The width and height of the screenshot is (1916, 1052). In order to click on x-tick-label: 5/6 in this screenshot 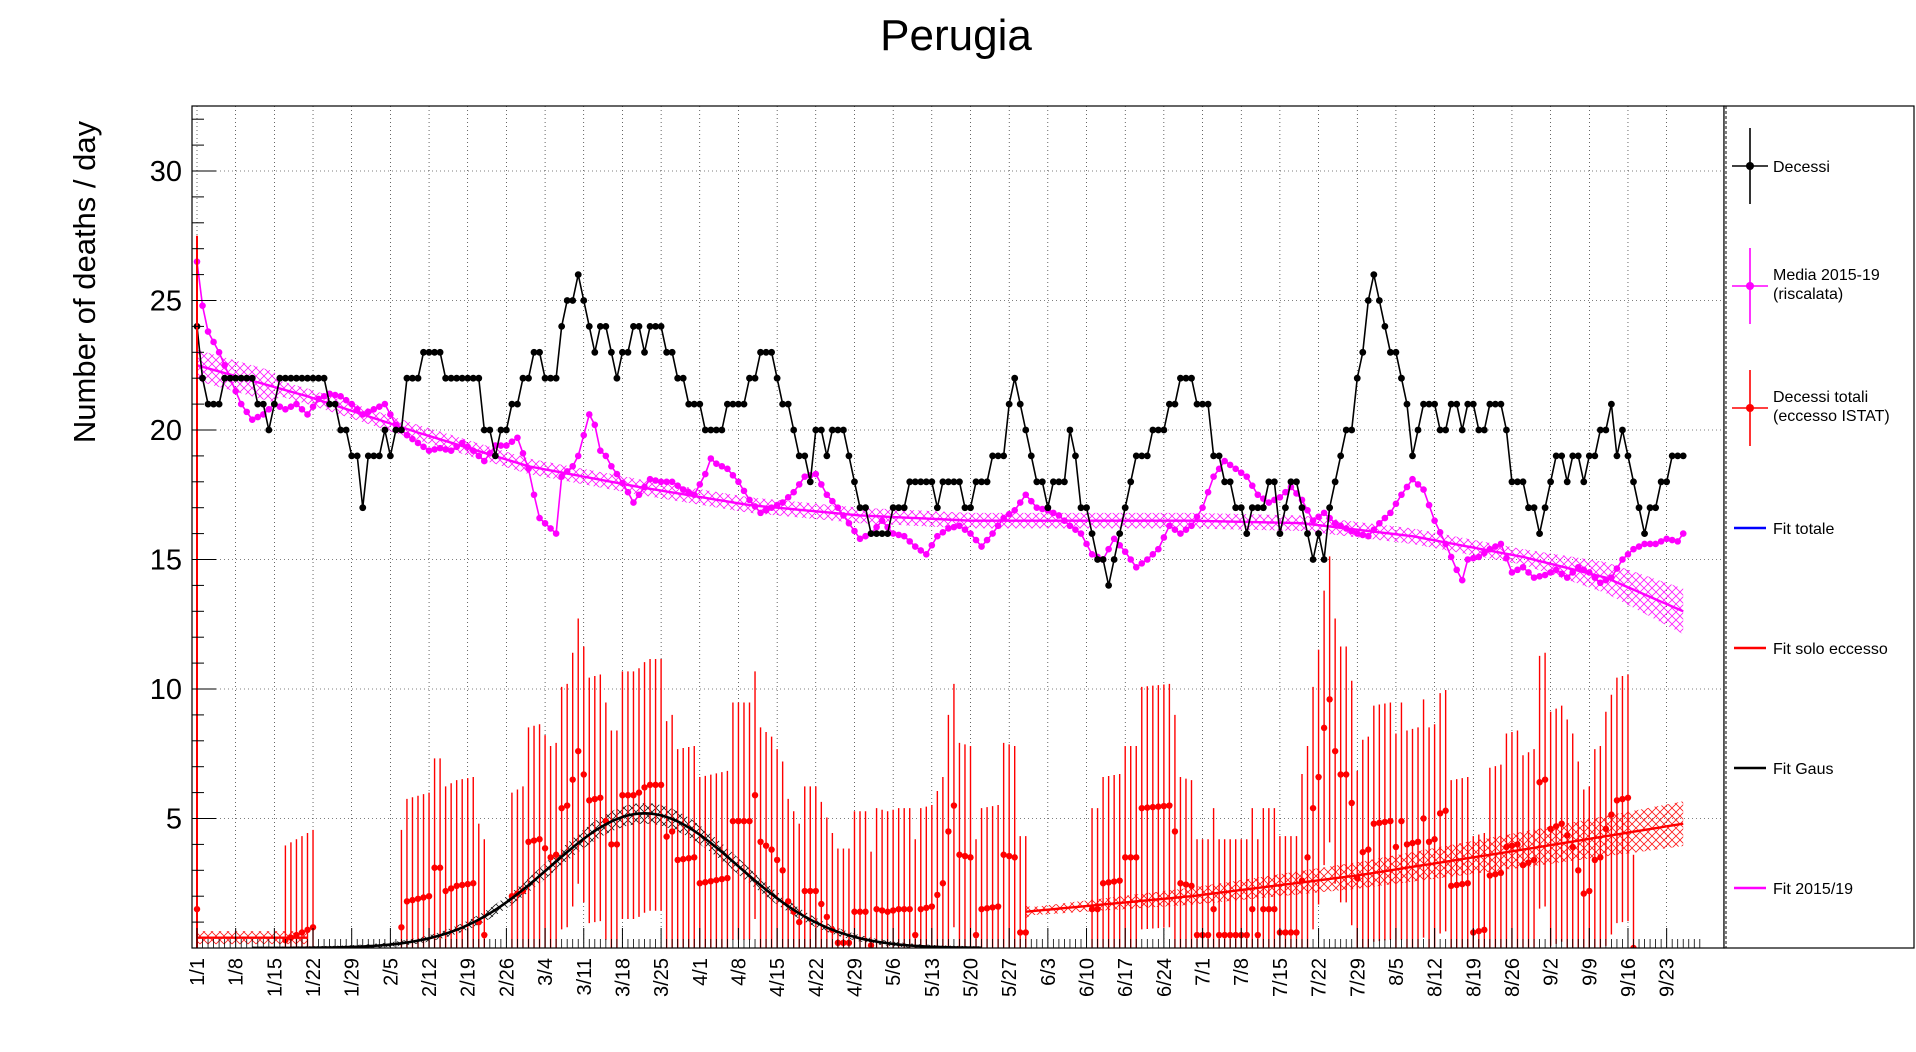, I will do `click(894, 972)`.